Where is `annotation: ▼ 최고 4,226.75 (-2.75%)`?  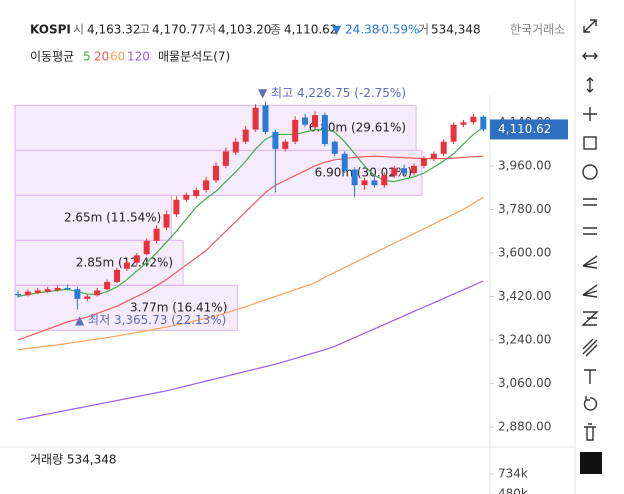
annotation: ▼ 최고 4,226.75 (-2.75%) is located at coordinates (332, 93).